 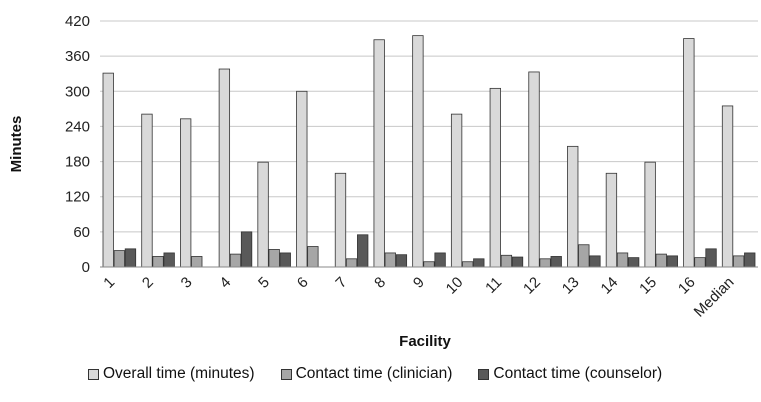 What do you see at coordinates (484, 374) in the screenshot?
I see `legend-swatch-counselor` at bounding box center [484, 374].